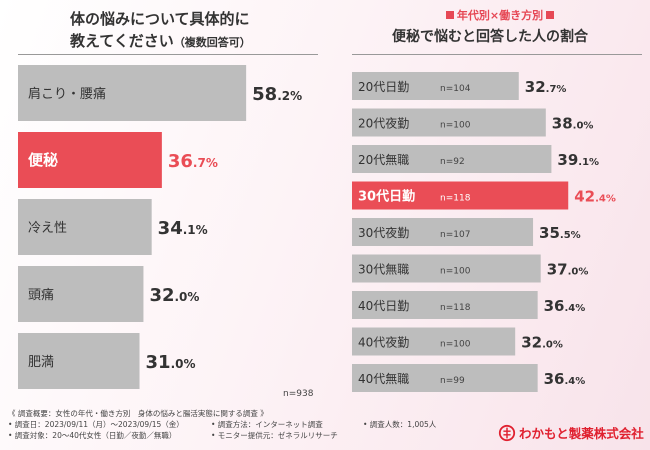  Describe the element at coordinates (542, 343) in the screenshot. I see `right-value-label: 32.0%` at that location.